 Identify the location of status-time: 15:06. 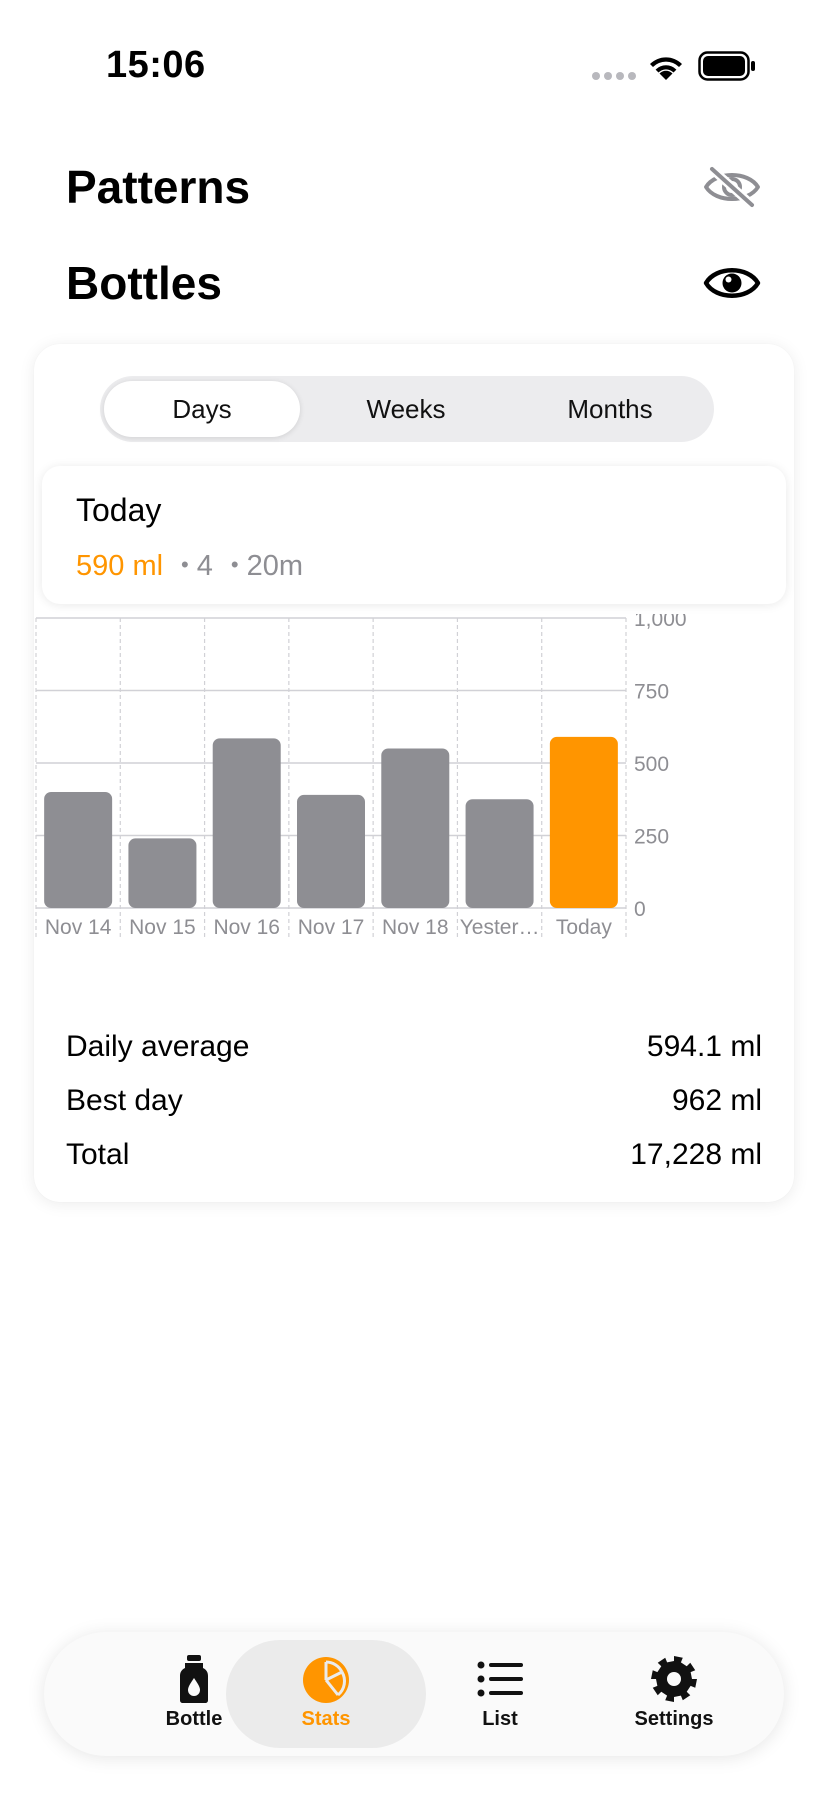
(156, 65).